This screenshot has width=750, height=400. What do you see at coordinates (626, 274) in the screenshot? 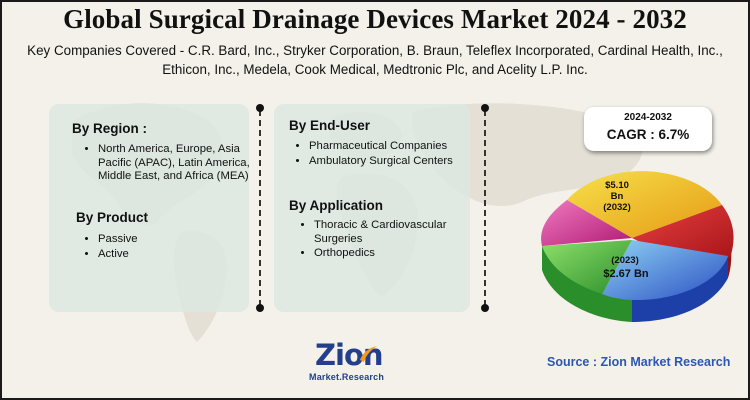
I see `market-2023-value: $2.67 Bn` at bounding box center [626, 274].